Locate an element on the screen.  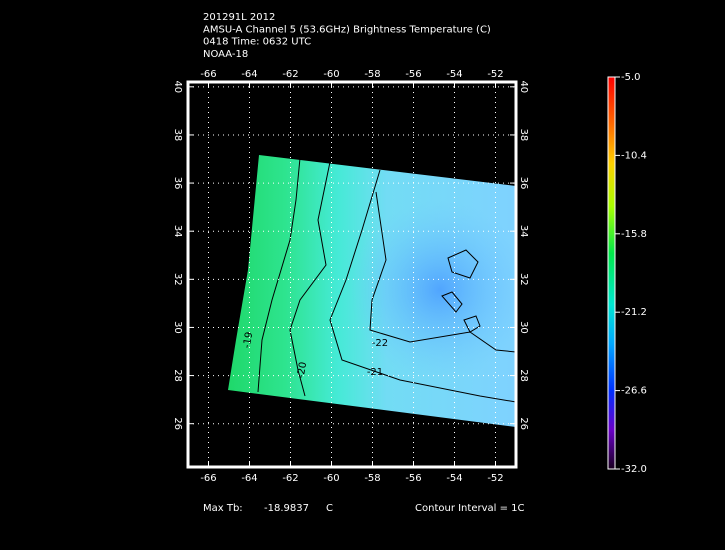
colorbar-label: -32.0 is located at coordinates (634, 469).